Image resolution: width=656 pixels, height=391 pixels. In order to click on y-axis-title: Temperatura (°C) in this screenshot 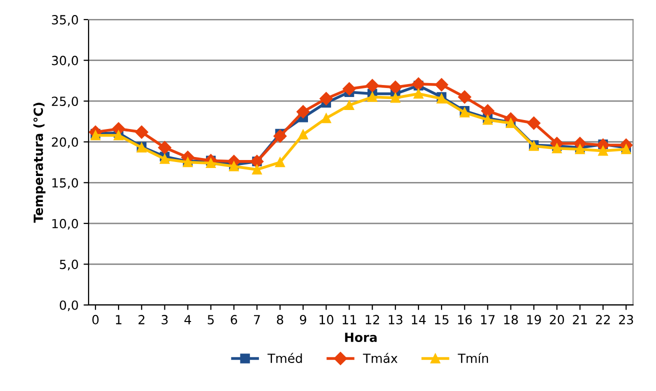, I will do `click(39, 162)`.